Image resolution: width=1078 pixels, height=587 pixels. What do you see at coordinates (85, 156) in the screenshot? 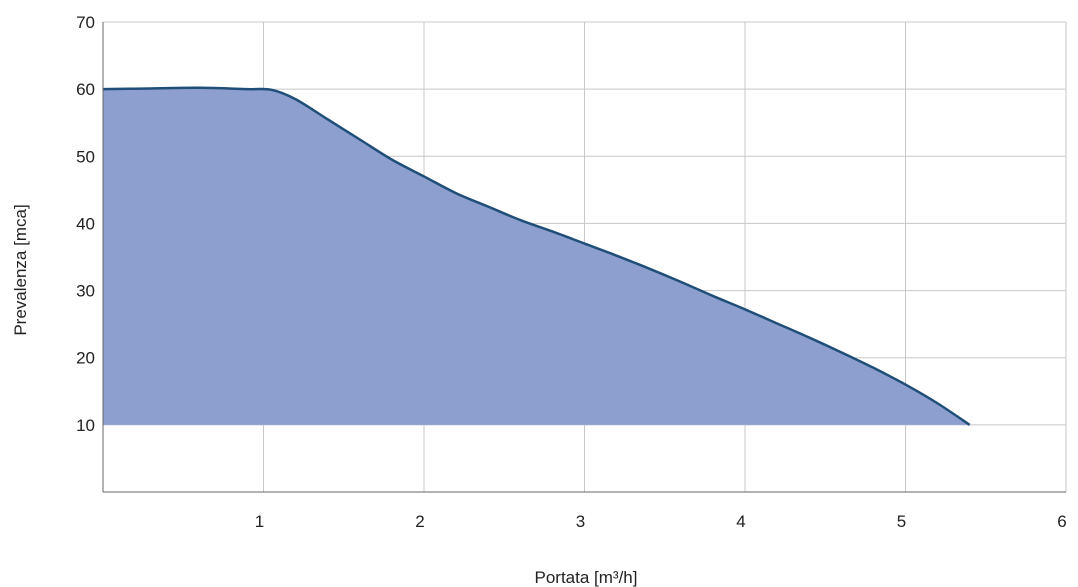
I see `y-tick-label-50: 50` at bounding box center [85, 156].